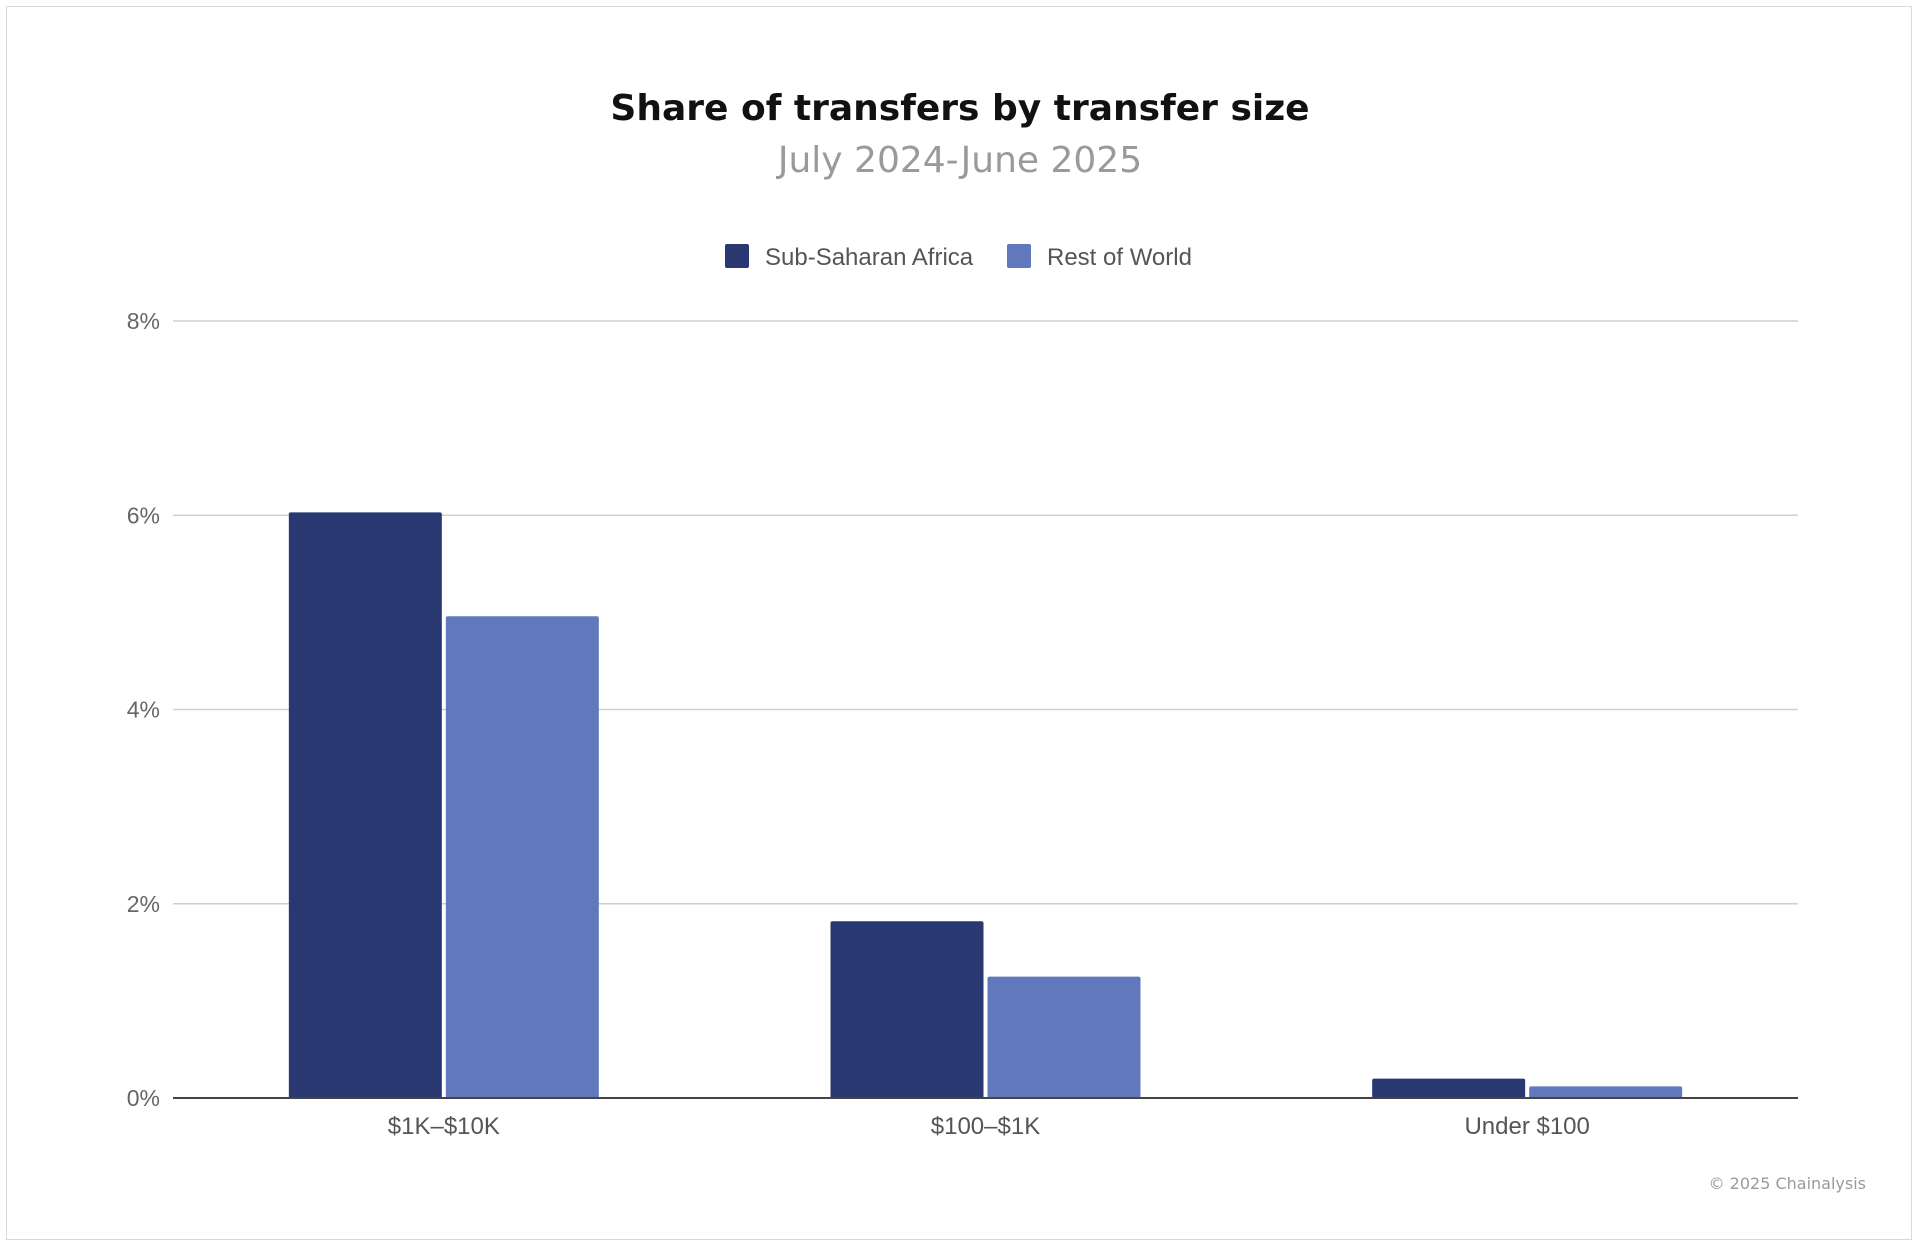 The image size is (1920, 1248). What do you see at coordinates (143, 904) in the screenshot?
I see `y-tick-label: 2%` at bounding box center [143, 904].